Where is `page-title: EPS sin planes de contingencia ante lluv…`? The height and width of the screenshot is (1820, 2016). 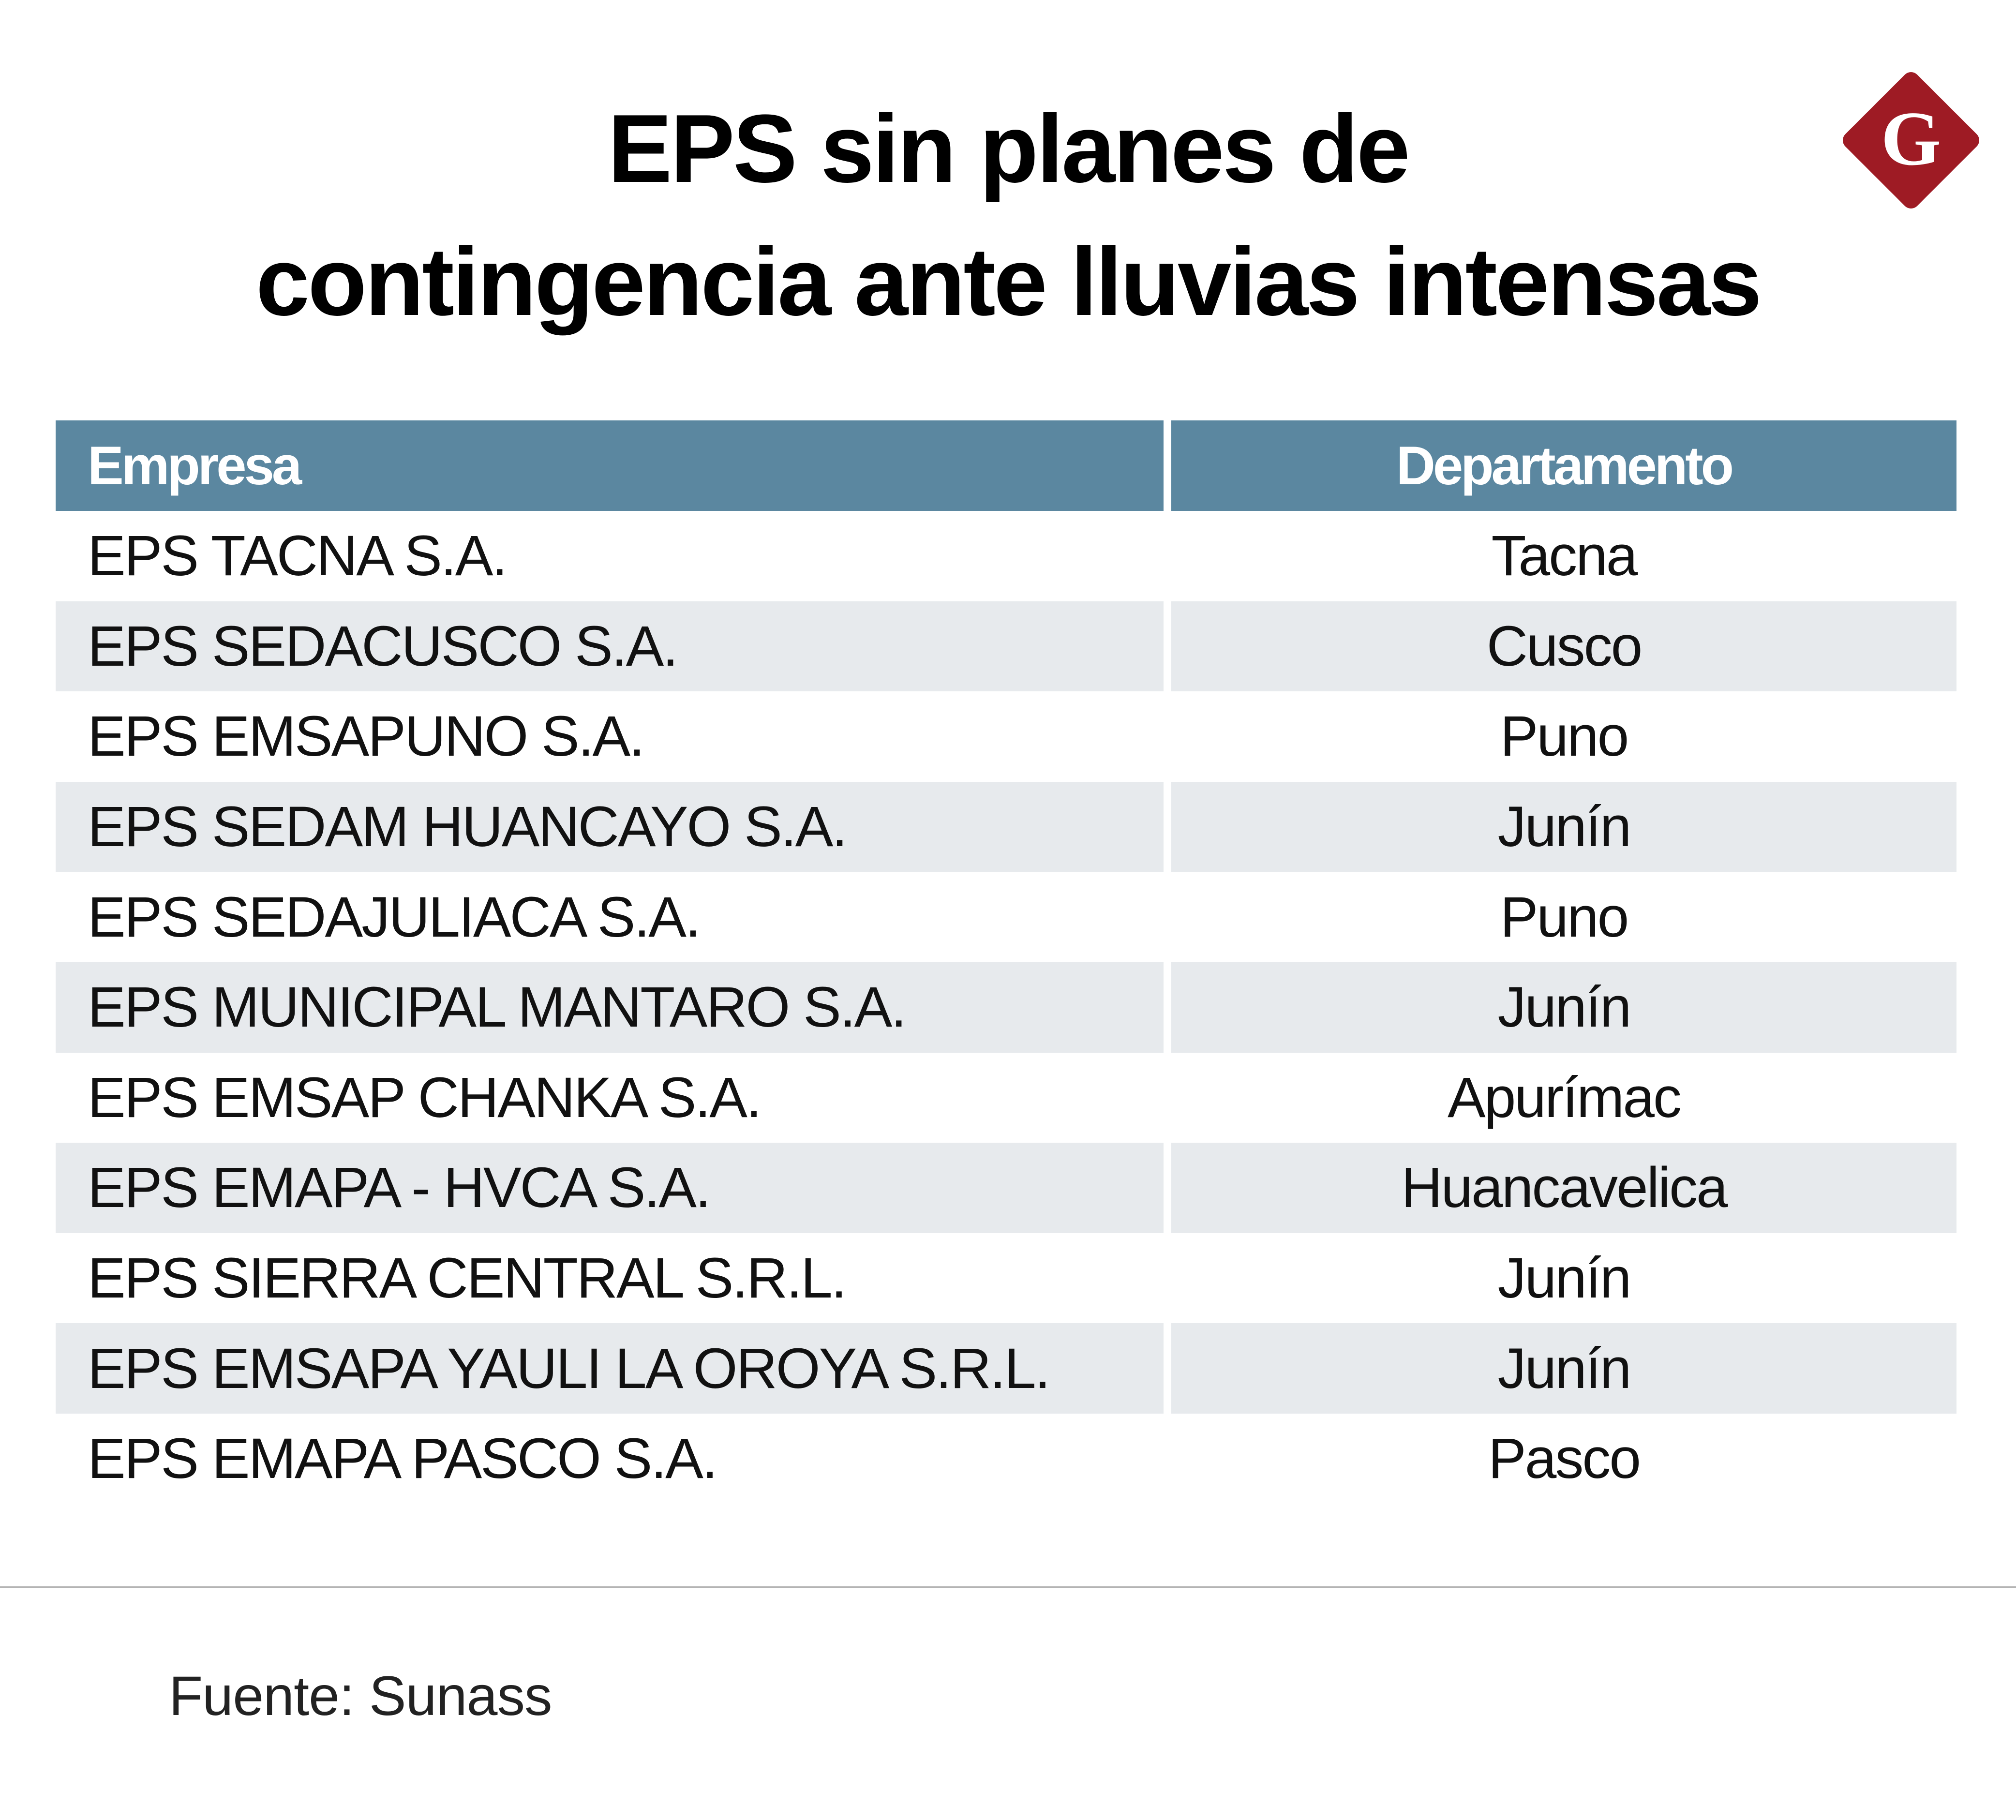 page-title: EPS sin planes de contingencia ante lluv… is located at coordinates (1008, 215).